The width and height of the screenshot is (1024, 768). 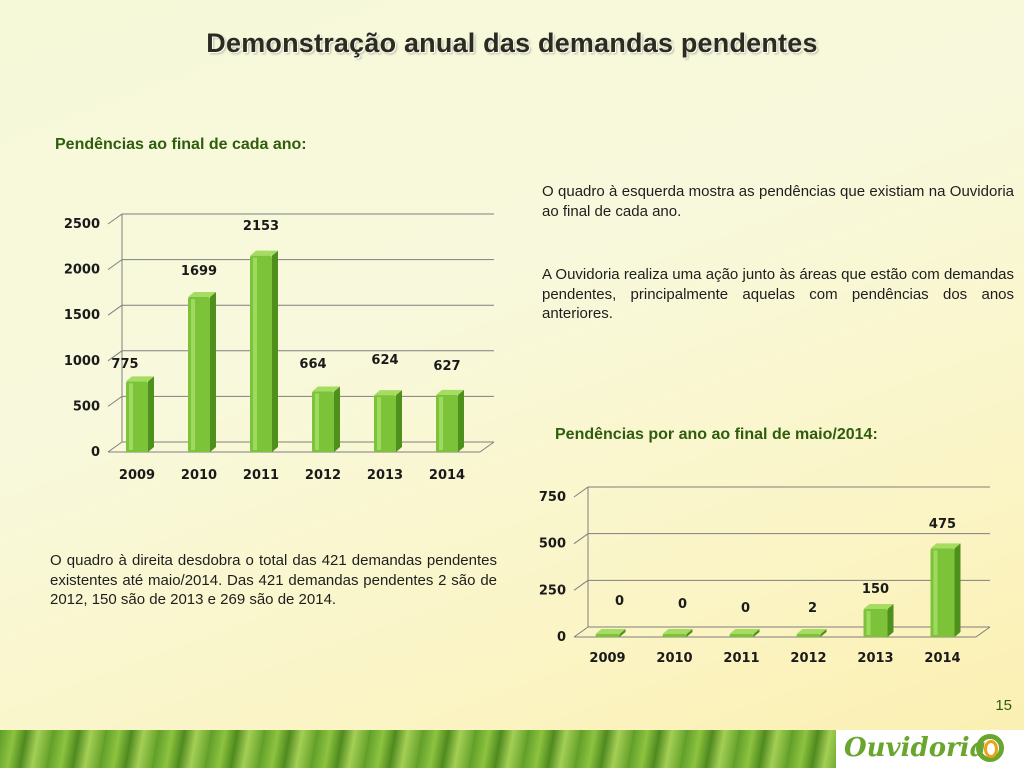 What do you see at coordinates (446, 366) in the screenshot?
I see `c1-data-label: 627` at bounding box center [446, 366].